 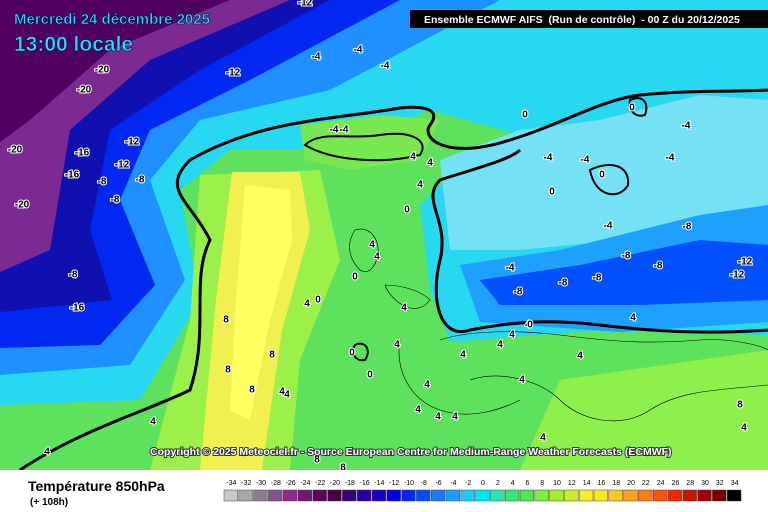 I want to click on legend-label: 34, so click(x=735, y=483).